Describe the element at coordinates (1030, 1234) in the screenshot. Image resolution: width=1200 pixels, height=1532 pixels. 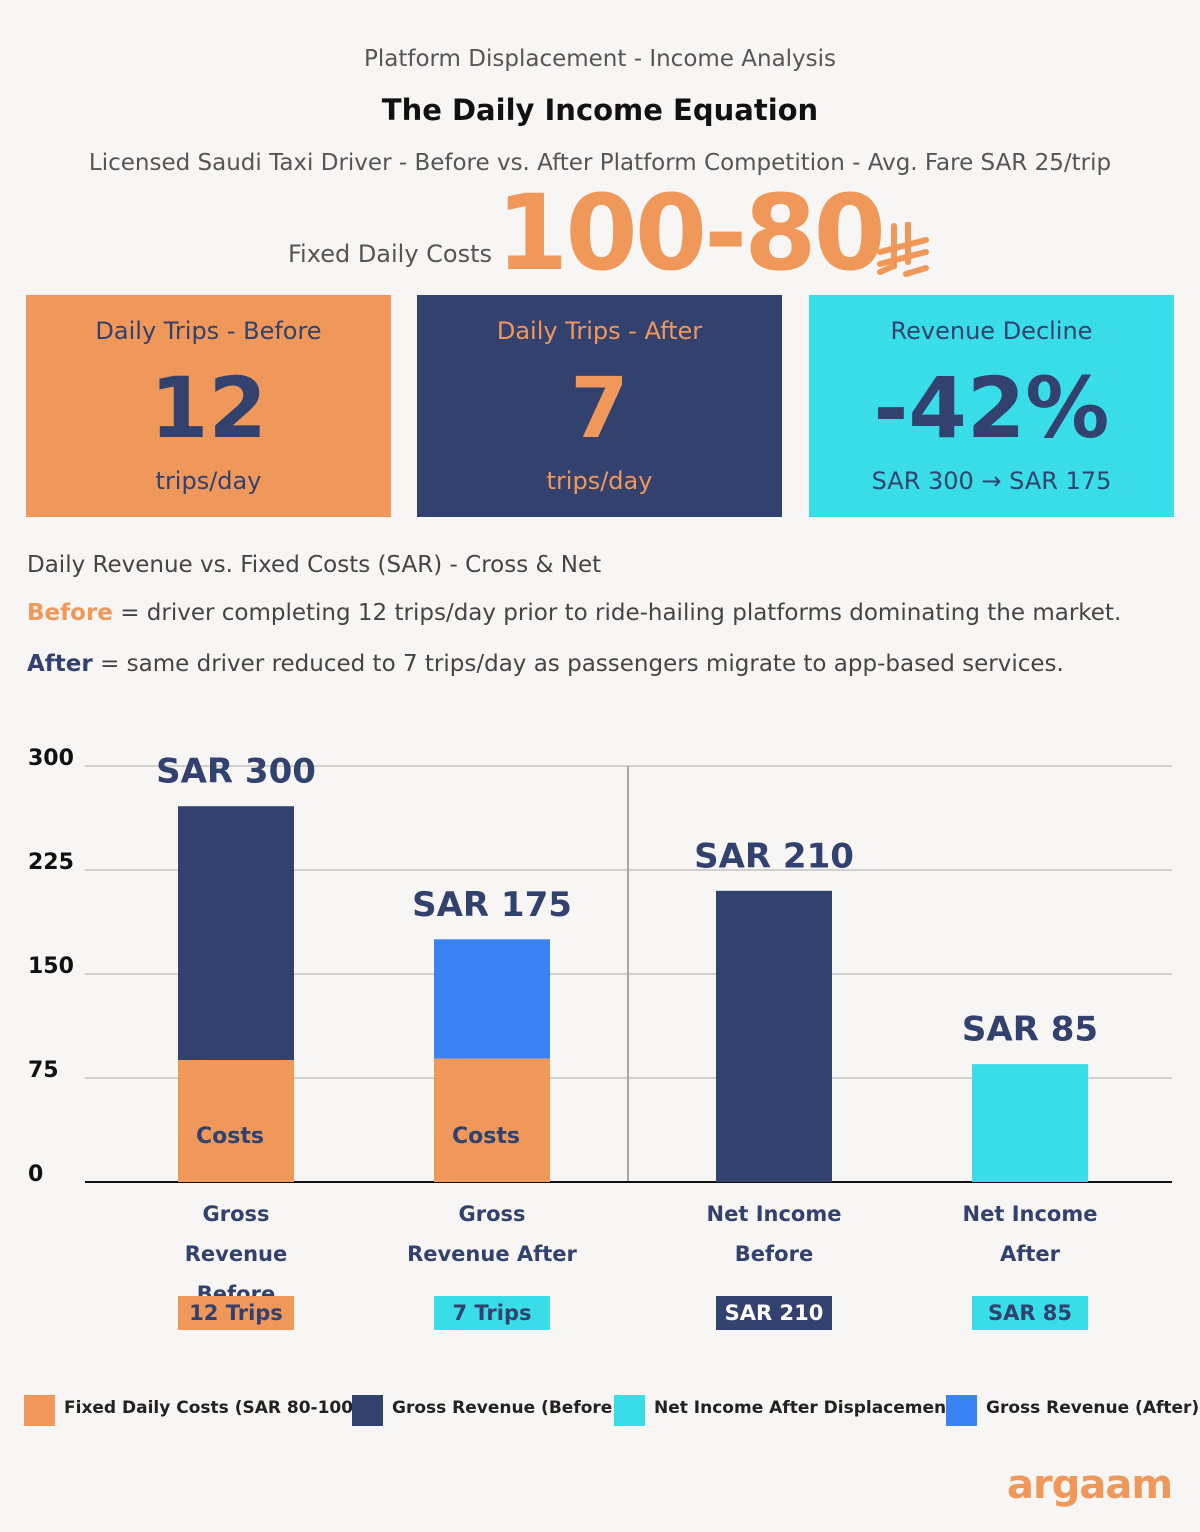
I see `x-tick-label: Net Income After` at that location.